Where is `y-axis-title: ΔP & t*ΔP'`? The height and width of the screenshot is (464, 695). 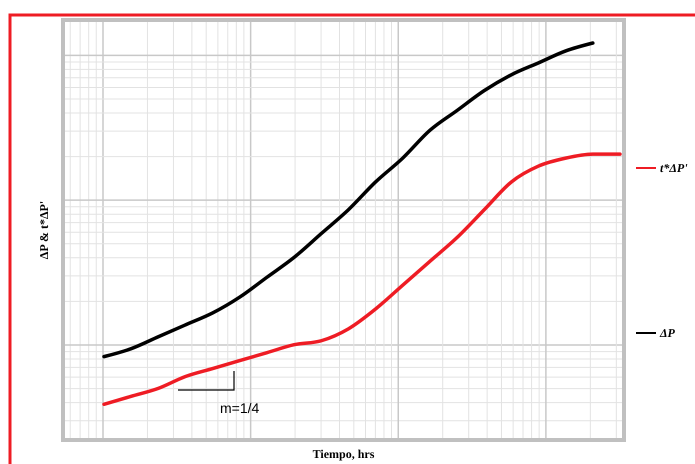
y-axis-title: ΔP & t*ΔP' is located at coordinates (44, 230).